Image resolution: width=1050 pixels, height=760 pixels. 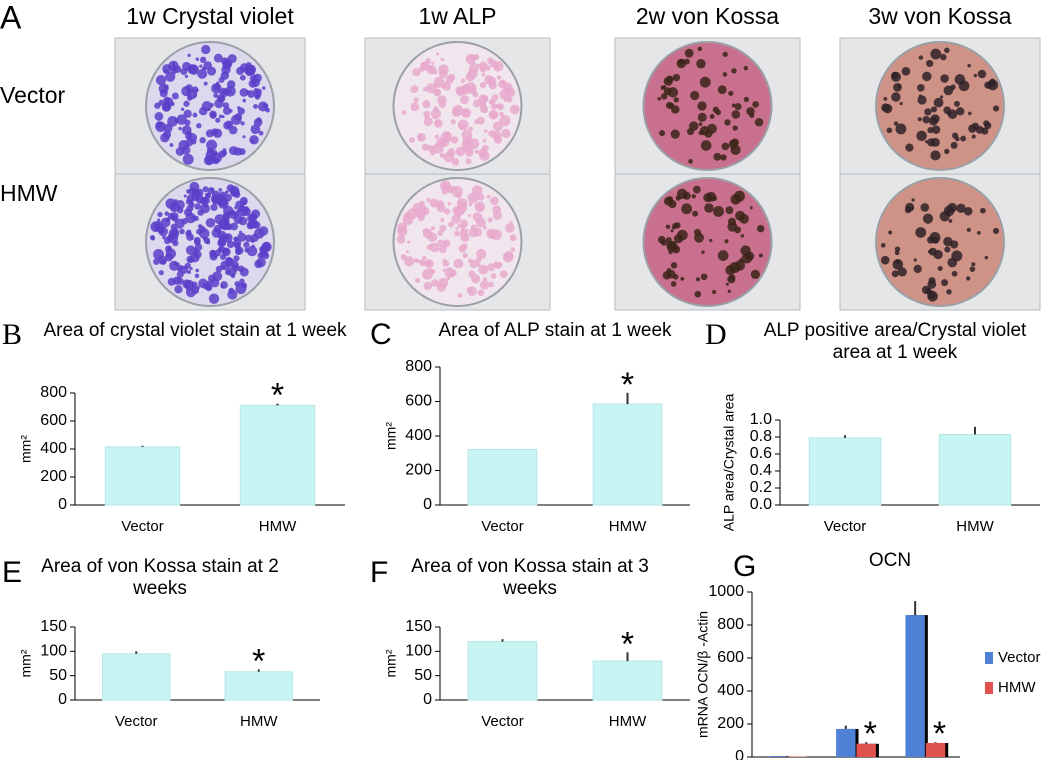 What do you see at coordinates (53, 476) in the screenshot?
I see `y-tick-label: 200` at bounding box center [53, 476].